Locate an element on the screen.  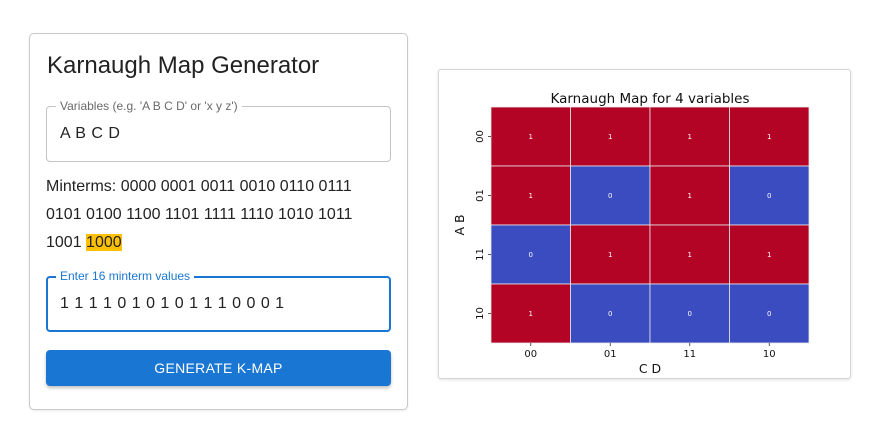
minterm-code: 0110 is located at coordinates (297, 186).